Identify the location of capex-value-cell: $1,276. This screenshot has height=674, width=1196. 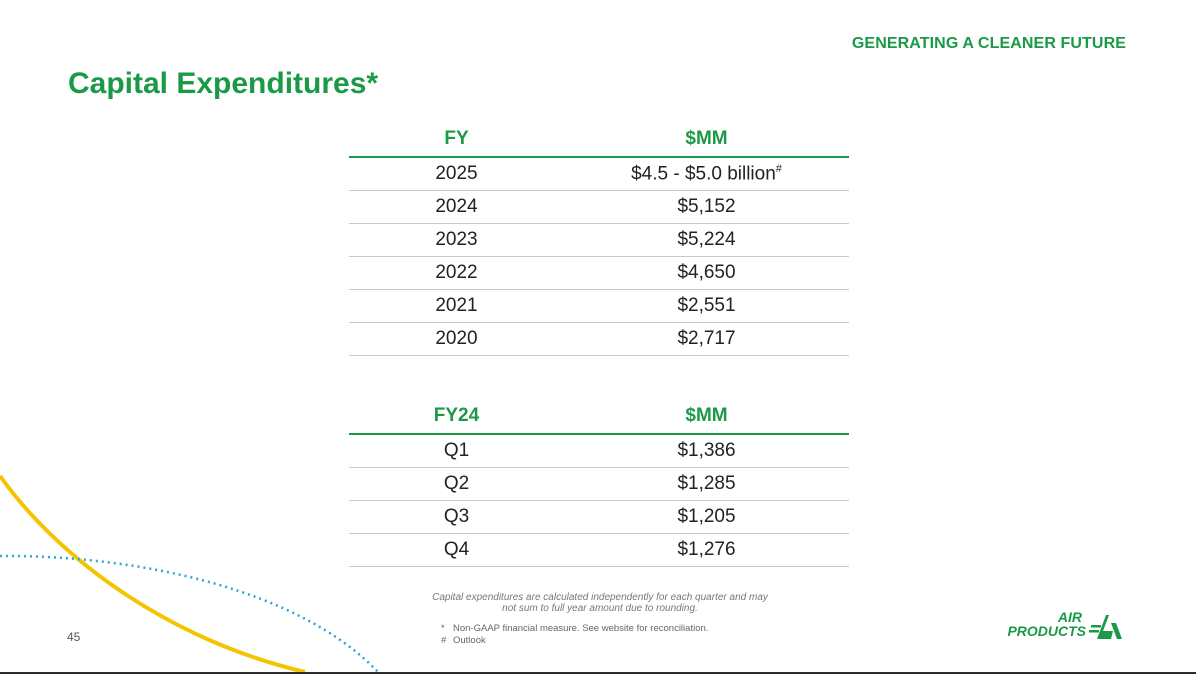
(706, 550).